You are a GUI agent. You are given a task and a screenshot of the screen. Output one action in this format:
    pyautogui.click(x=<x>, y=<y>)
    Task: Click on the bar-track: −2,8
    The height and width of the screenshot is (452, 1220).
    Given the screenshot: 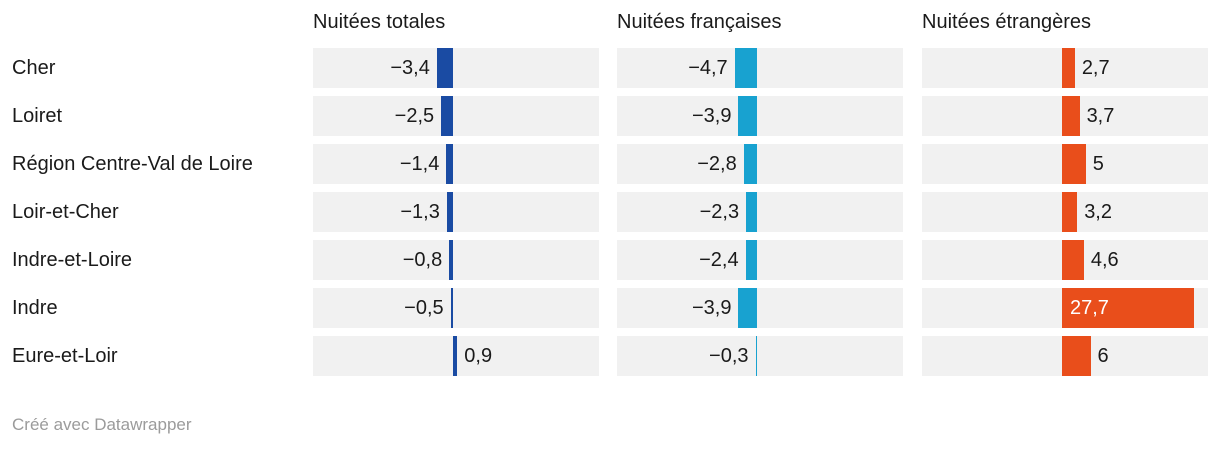 What is the action you would take?
    pyautogui.click(x=760, y=164)
    